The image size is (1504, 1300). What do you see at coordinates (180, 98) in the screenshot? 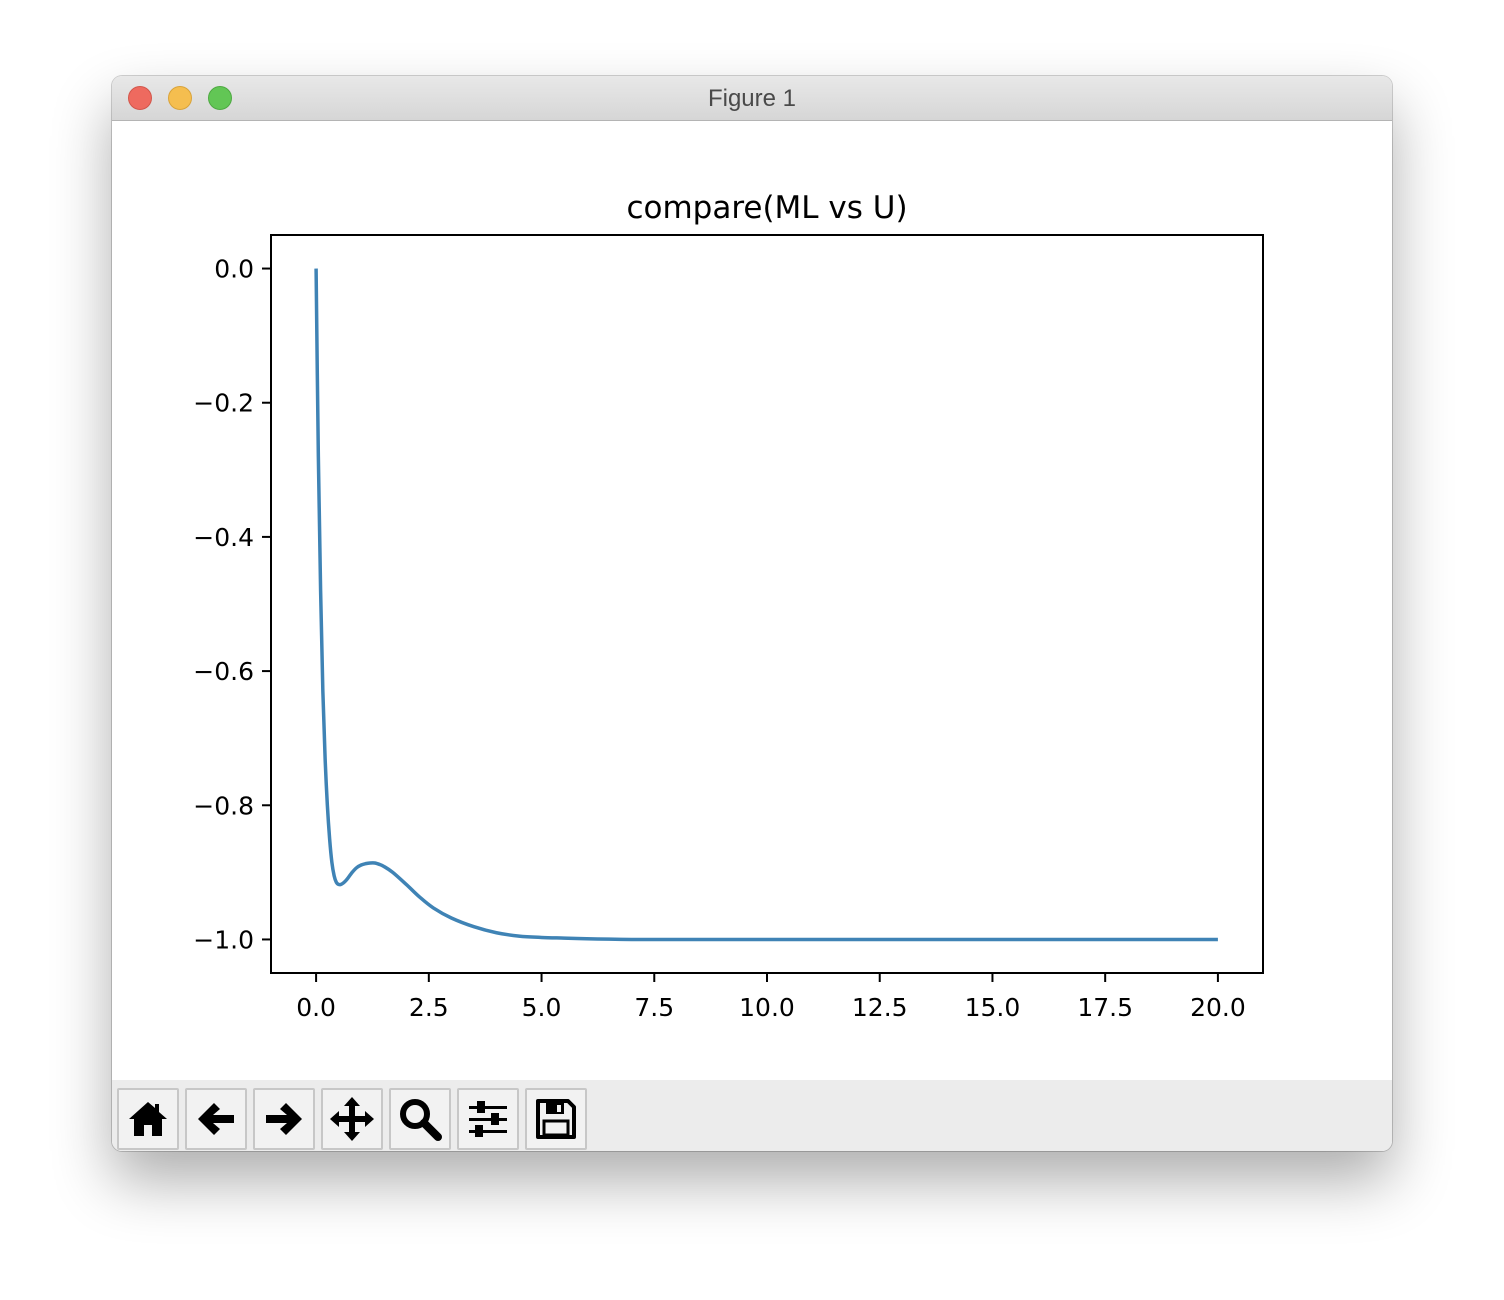
I see `minimize-window-button` at bounding box center [180, 98].